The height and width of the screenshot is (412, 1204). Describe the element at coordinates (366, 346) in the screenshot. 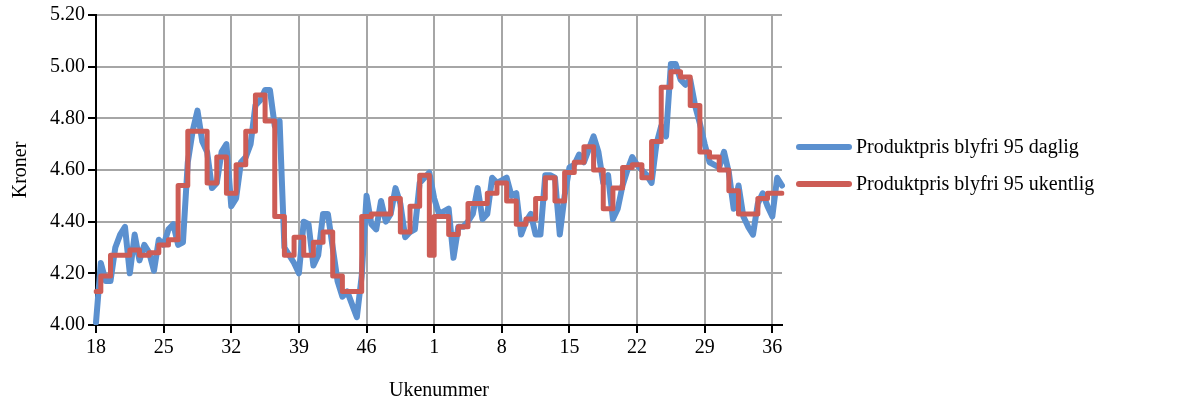

I see `x-tick-label: 46` at that location.